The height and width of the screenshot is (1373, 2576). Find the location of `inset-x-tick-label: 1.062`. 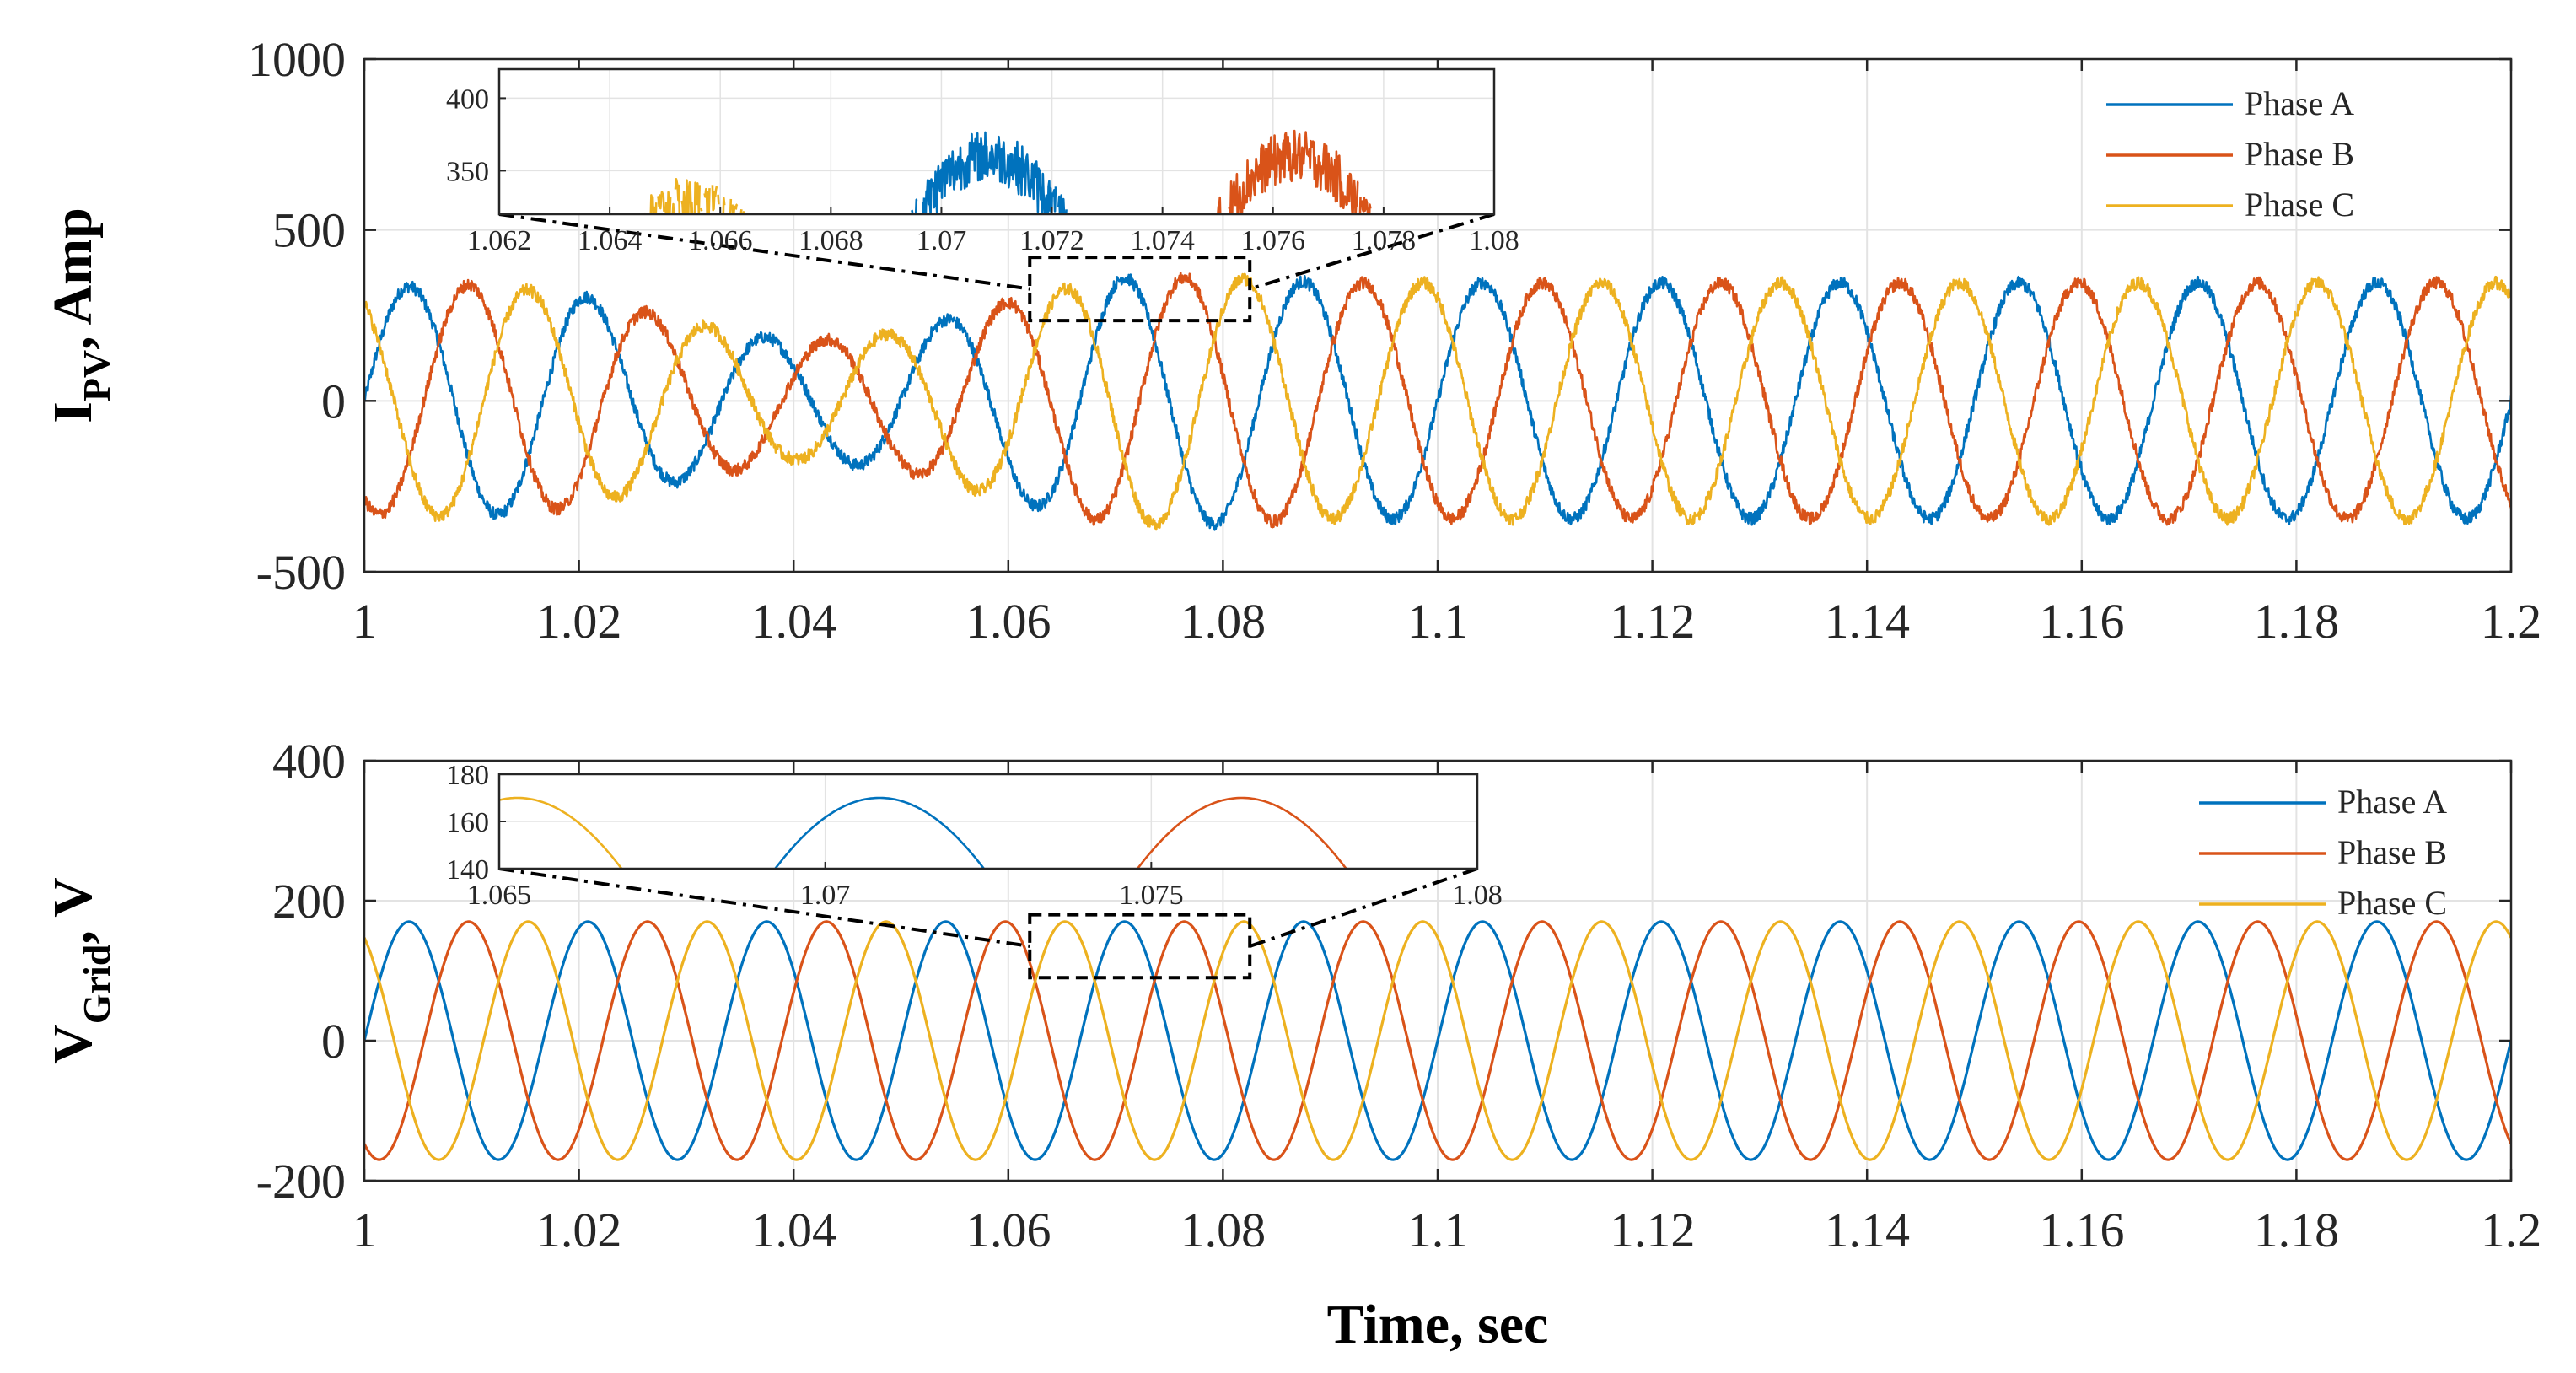

inset-x-tick-label: 1.062 is located at coordinates (499, 240).